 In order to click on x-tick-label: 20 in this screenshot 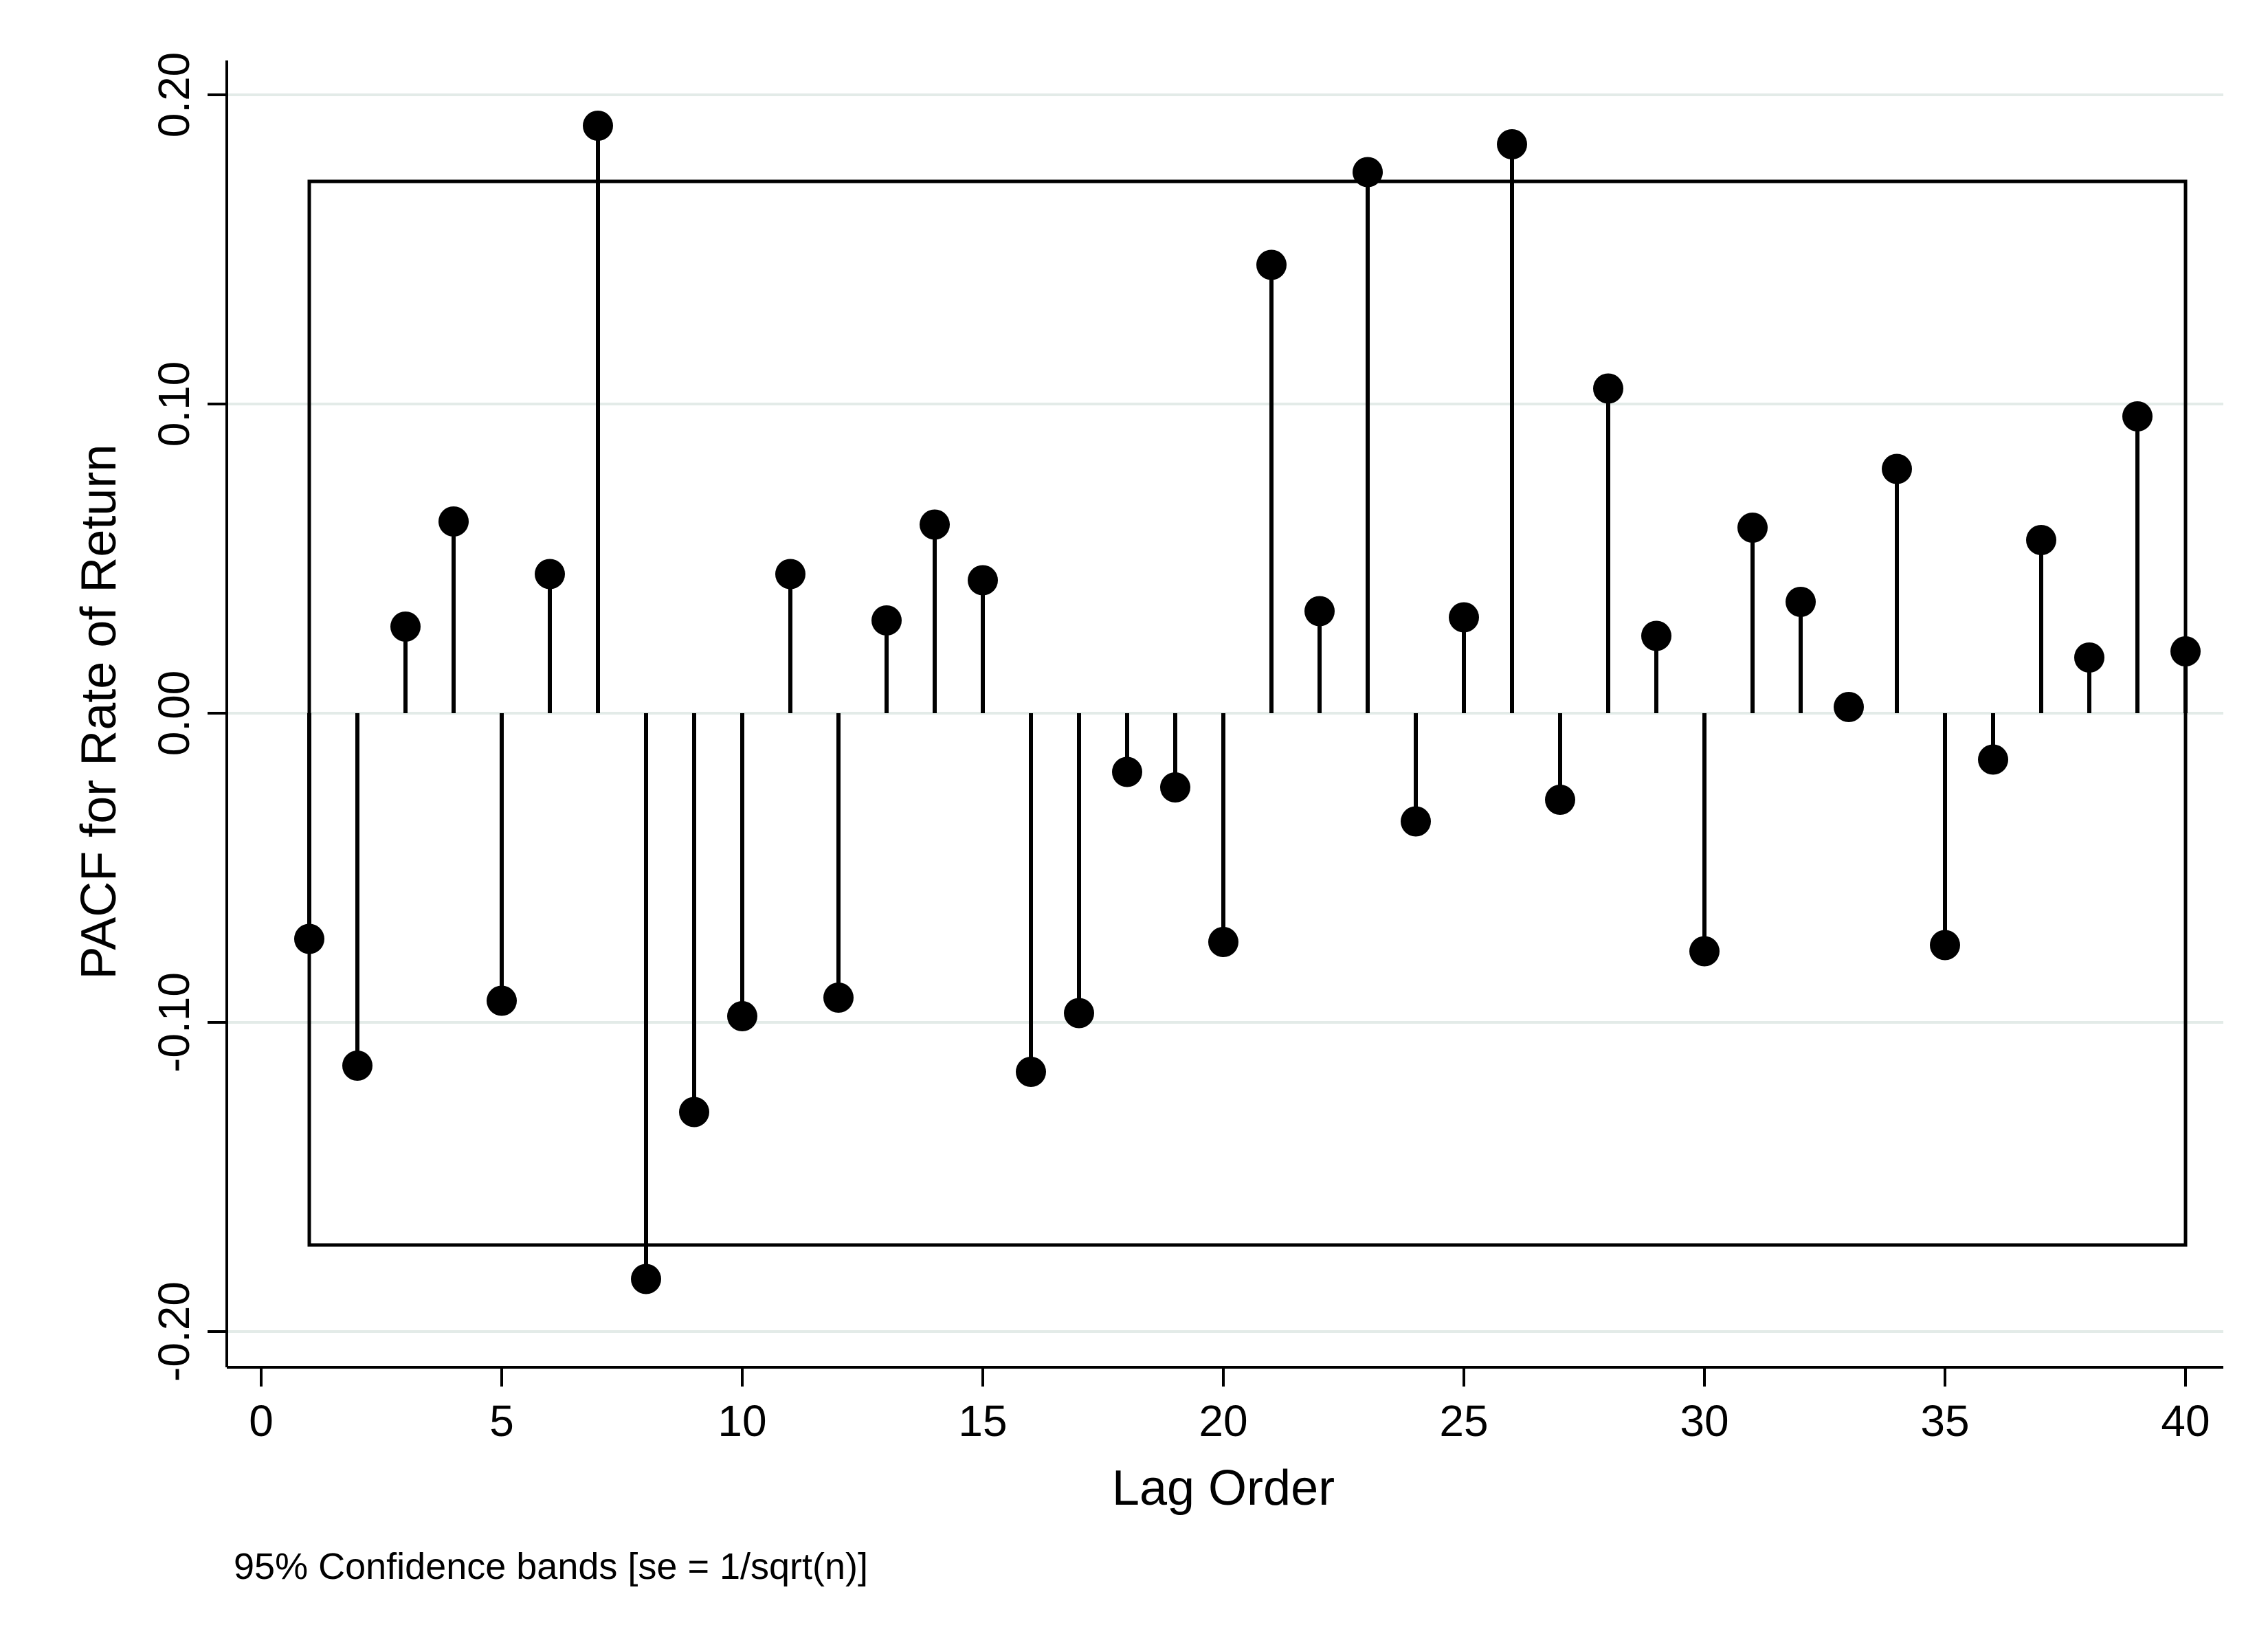, I will do `click(1223, 1421)`.